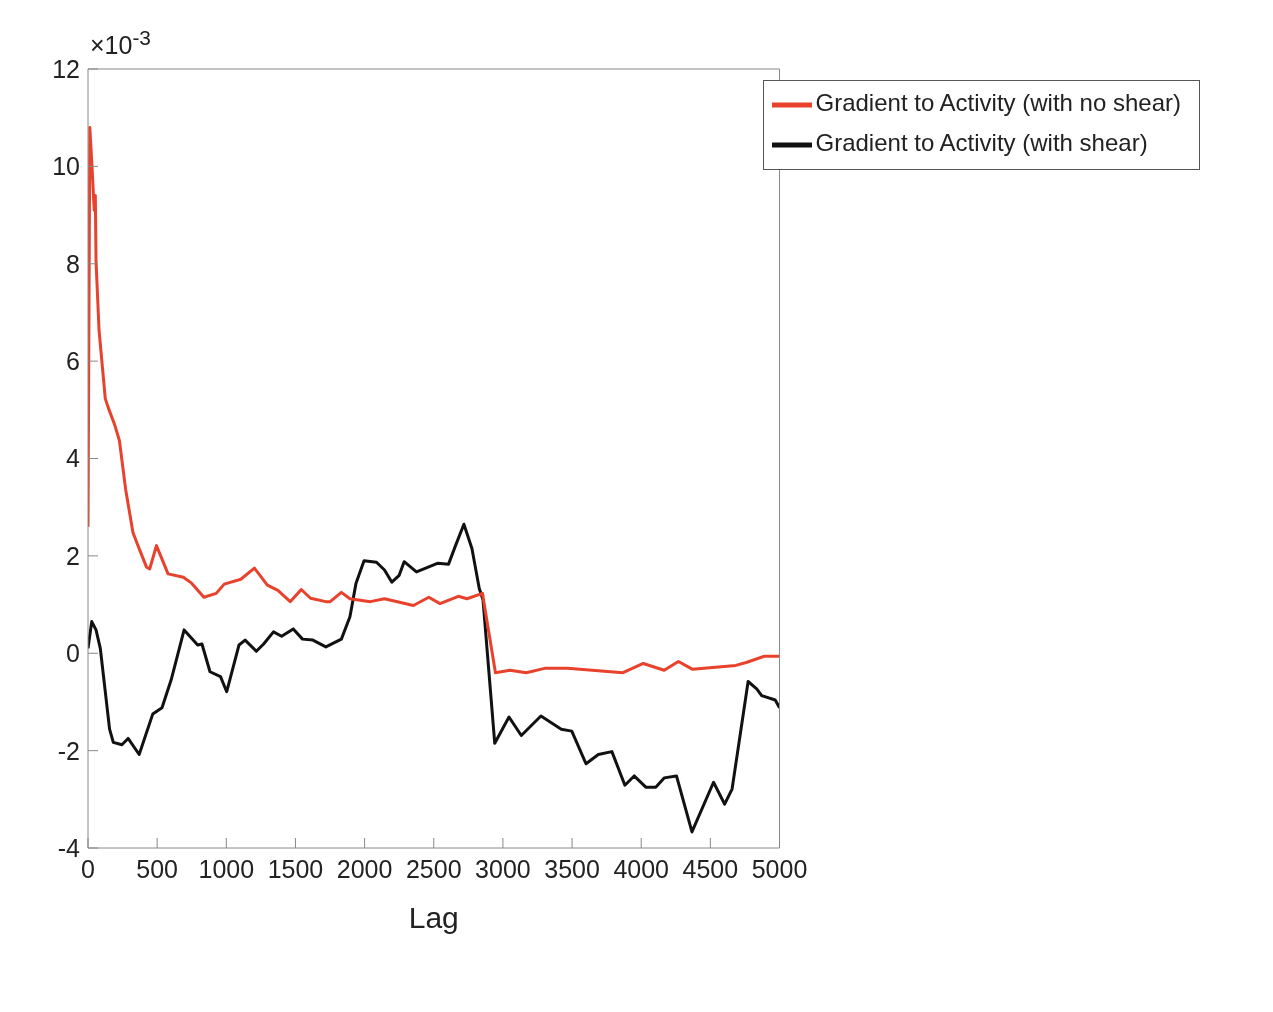 This screenshot has width=1273, height=1012. What do you see at coordinates (73, 458) in the screenshot?
I see `y-tick-label: 4` at bounding box center [73, 458].